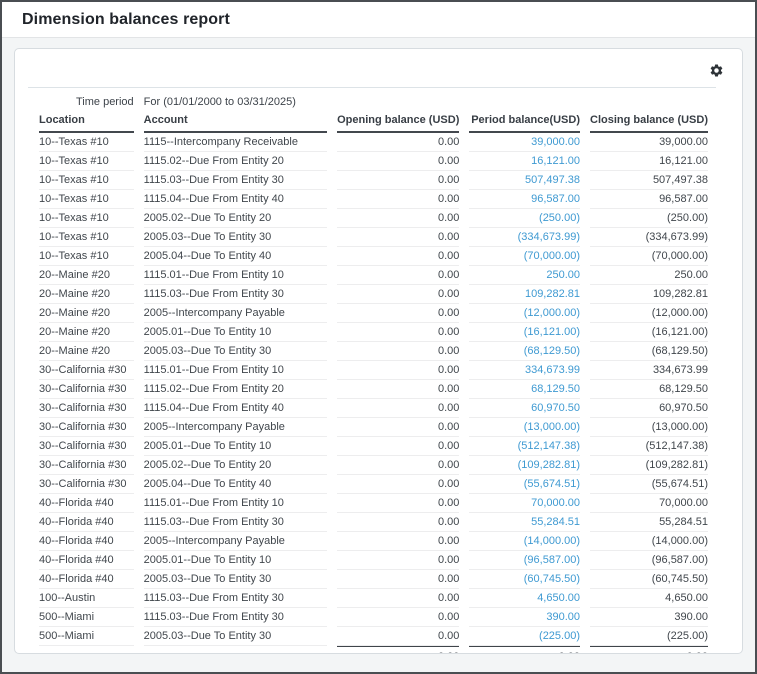  What do you see at coordinates (649, 351) in the screenshot?
I see `closing-balance-cell: (68,129.50)` at bounding box center [649, 351].